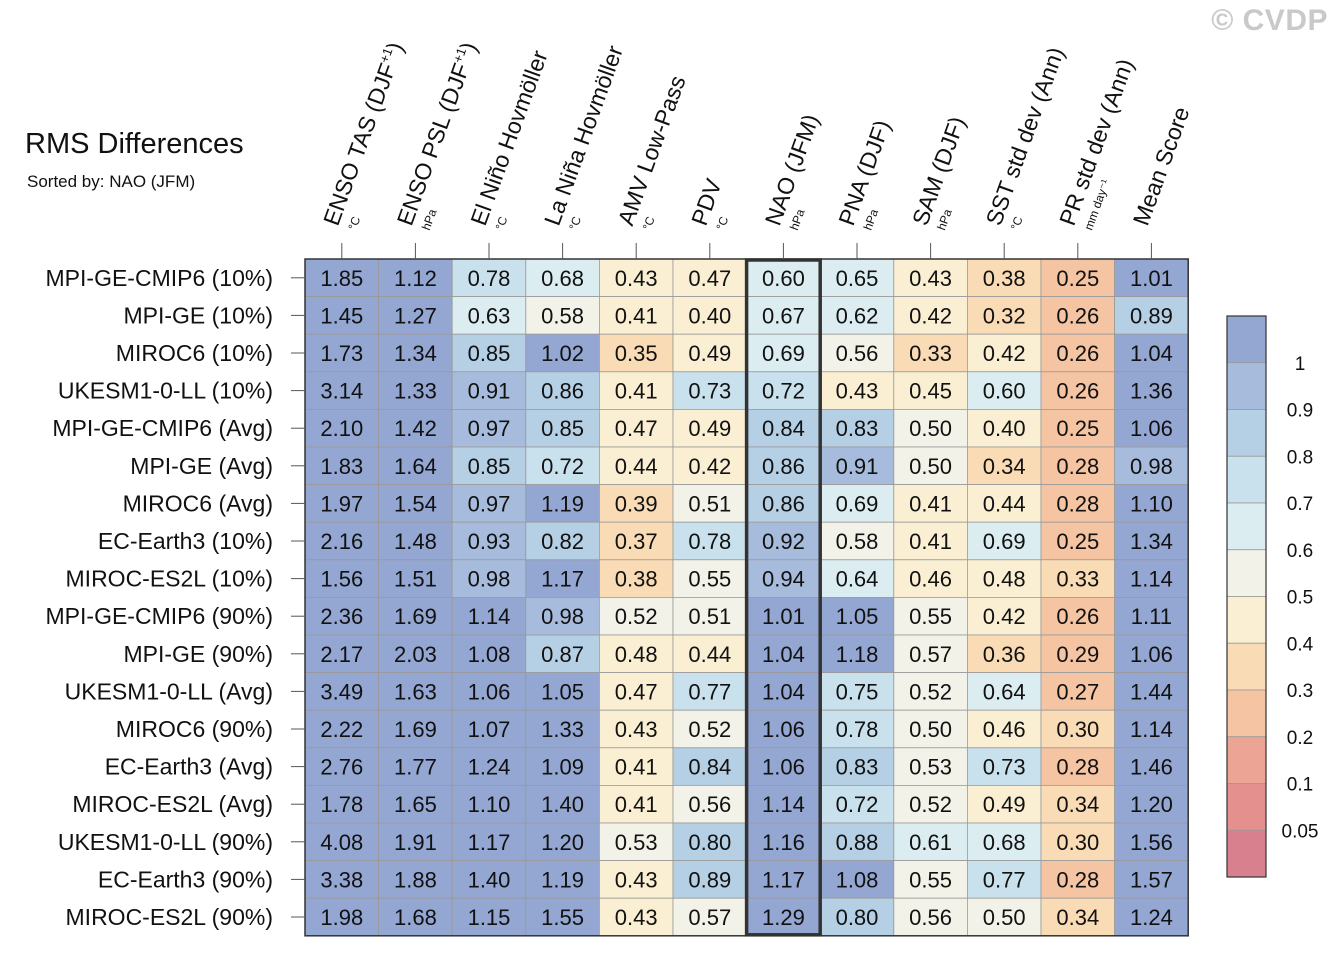 The width and height of the screenshot is (1340, 954). I want to click on row-label: MIROC6 (Avg), so click(198, 503).